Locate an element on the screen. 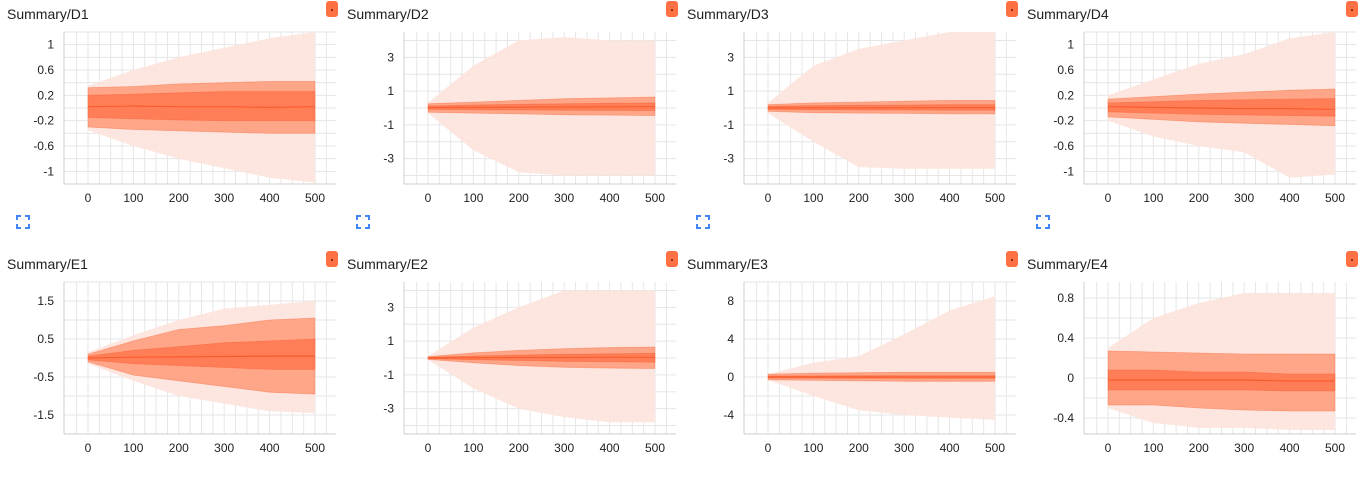 This screenshot has height=480, width=1364. chart-plot: 0.8 0.4 0 -0.4 0 100 200 300 400 500 is located at coordinates (1190, 365).